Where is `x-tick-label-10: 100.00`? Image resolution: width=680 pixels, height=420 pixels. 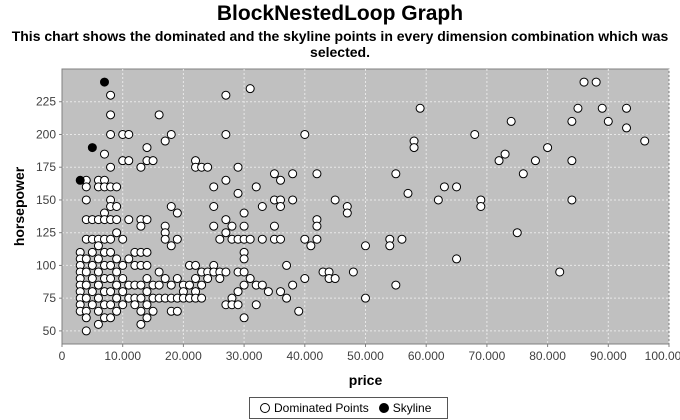
x-tick-label-10: 100.00 is located at coordinates (662, 356).